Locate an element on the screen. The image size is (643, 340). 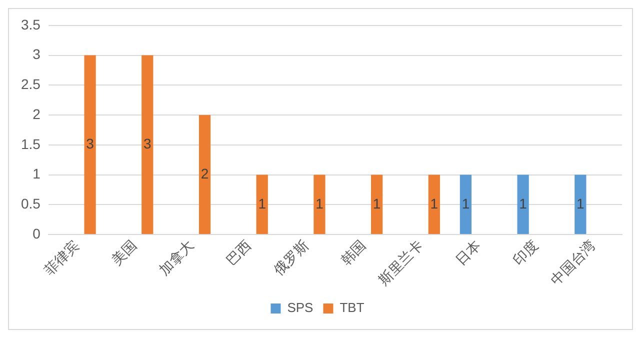
x-tick-label: 加拿大 is located at coordinates (176, 257).